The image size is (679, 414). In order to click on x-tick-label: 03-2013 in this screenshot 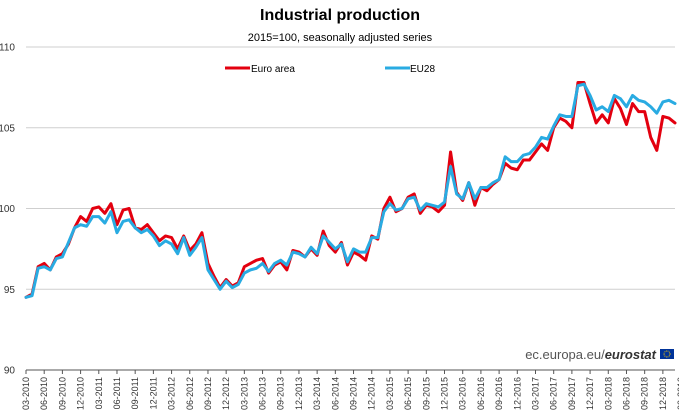, I will do `click(244, 393)`.